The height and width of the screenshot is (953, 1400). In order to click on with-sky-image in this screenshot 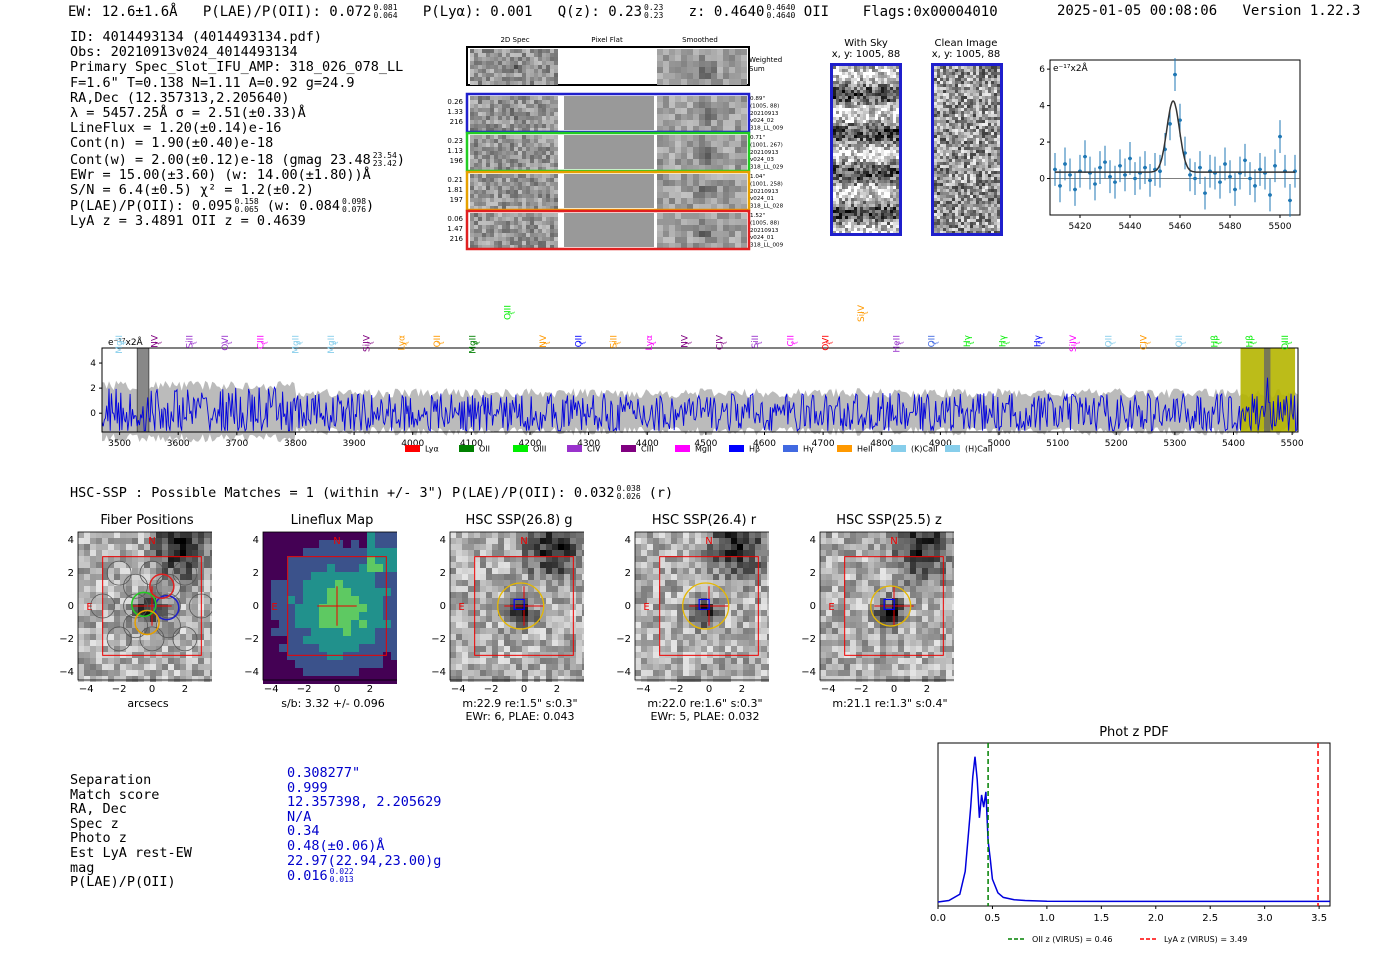, I will do `click(866, 149)`.